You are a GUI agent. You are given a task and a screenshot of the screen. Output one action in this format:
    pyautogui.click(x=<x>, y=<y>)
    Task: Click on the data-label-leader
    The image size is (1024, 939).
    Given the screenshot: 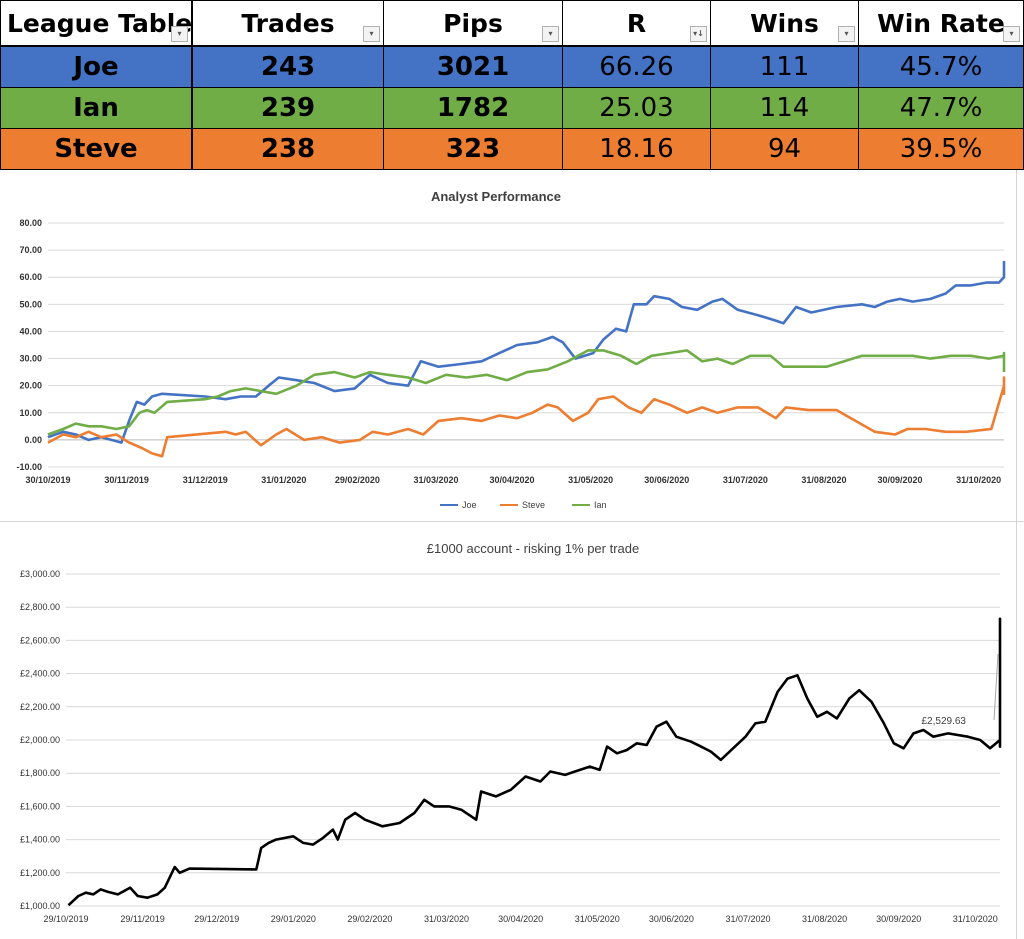 What is the action you would take?
    pyautogui.click(x=996, y=687)
    